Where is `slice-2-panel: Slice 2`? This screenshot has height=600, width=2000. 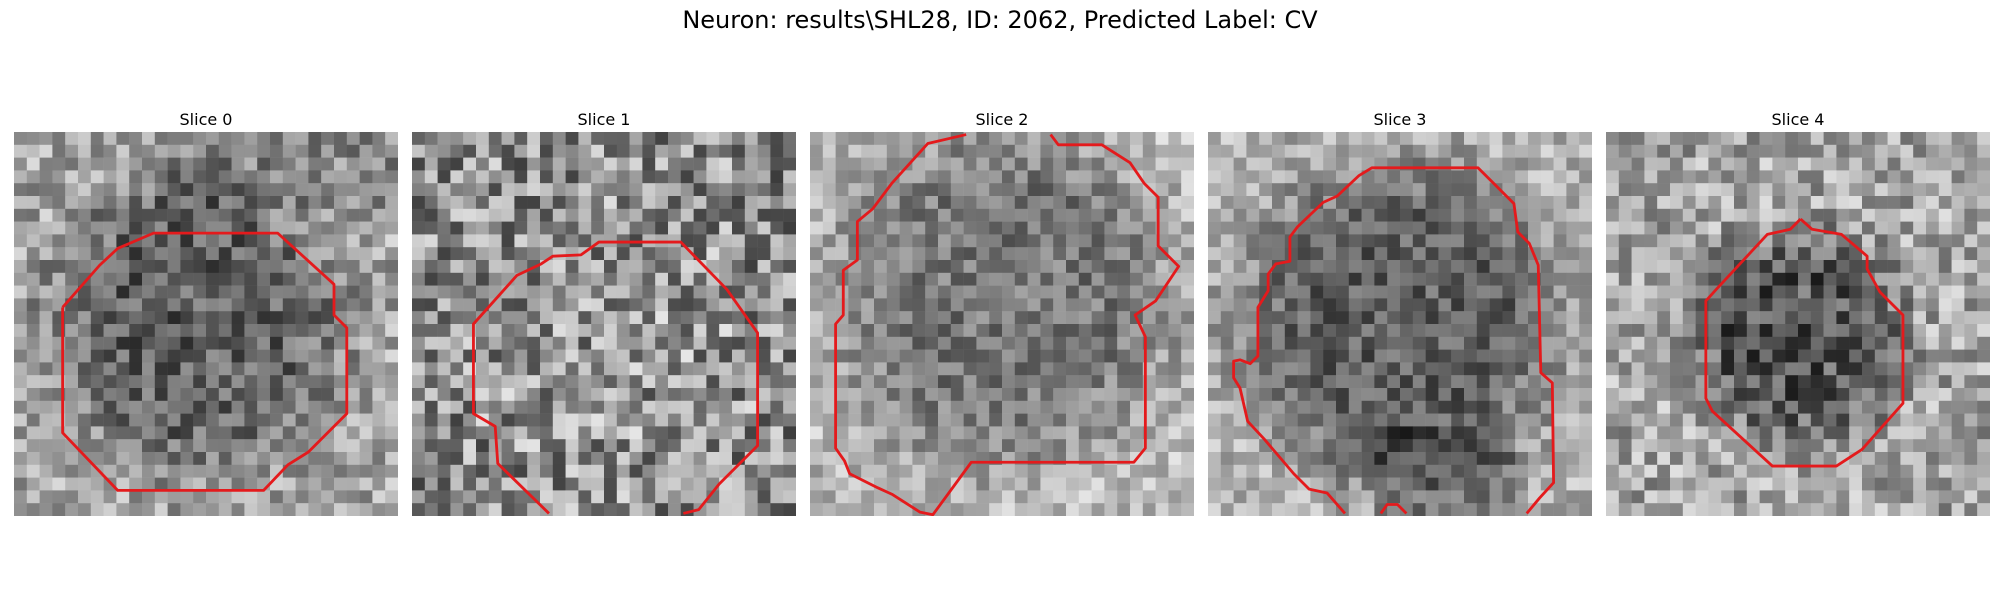
slice-2-panel: Slice 2 is located at coordinates (1002, 312).